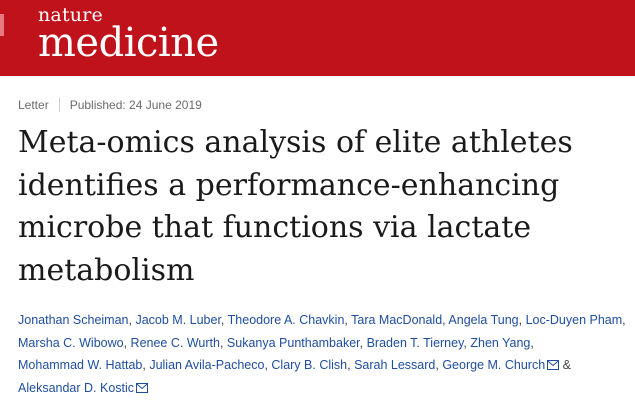 Image resolution: width=635 pixels, height=402 pixels. I want to click on author-link: Braden T. Tierney, so click(415, 342).